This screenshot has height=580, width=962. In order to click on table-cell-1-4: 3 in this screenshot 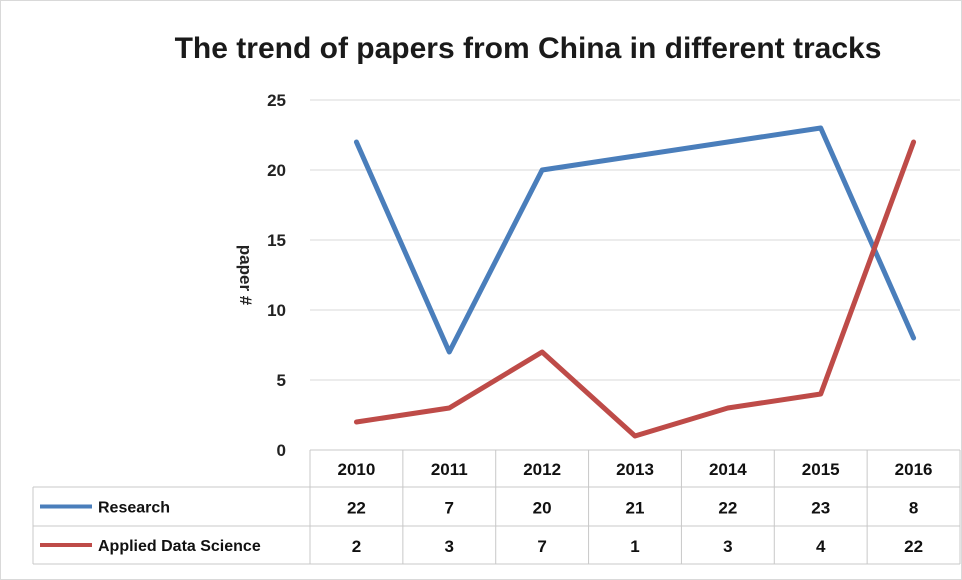, I will do `click(727, 546)`.